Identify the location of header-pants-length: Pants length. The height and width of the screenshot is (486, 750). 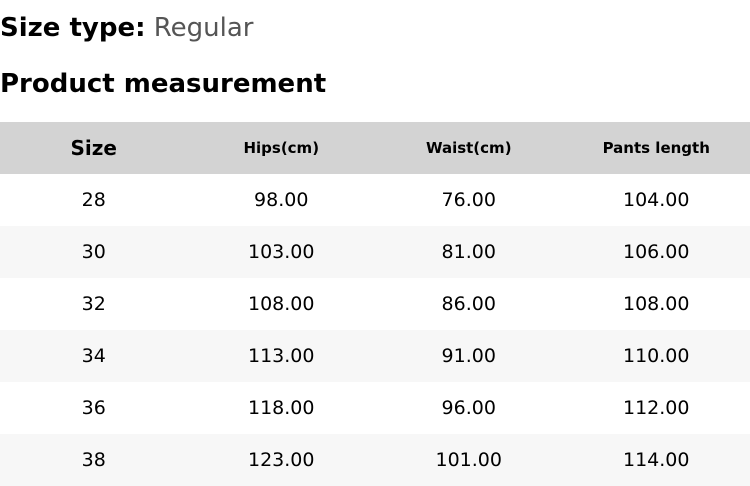
(656, 148).